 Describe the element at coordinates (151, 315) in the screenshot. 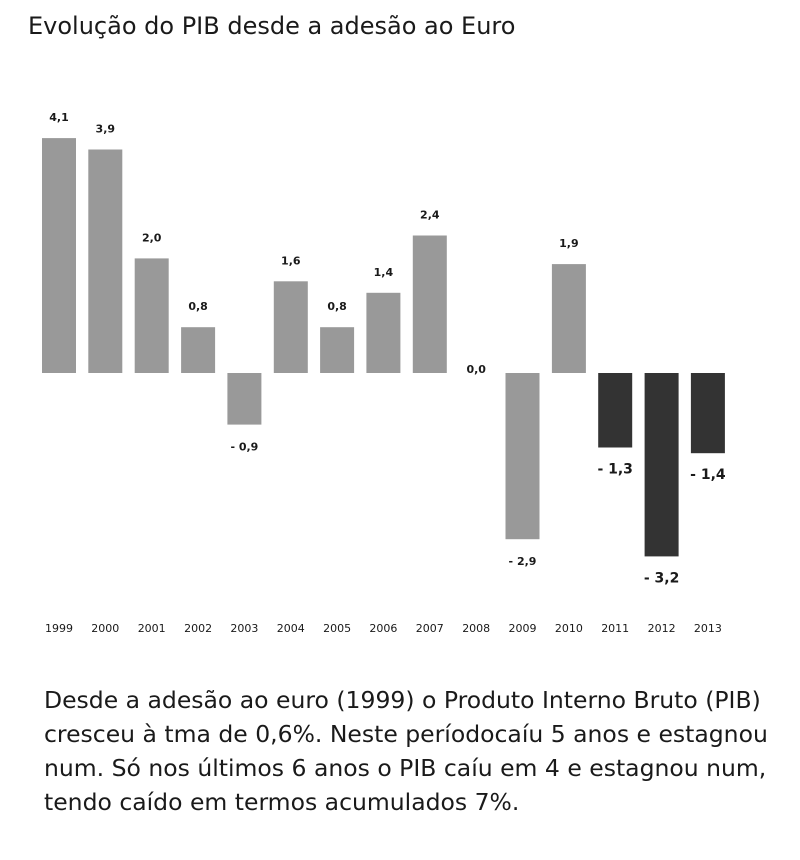

I see `bar-2001` at that location.